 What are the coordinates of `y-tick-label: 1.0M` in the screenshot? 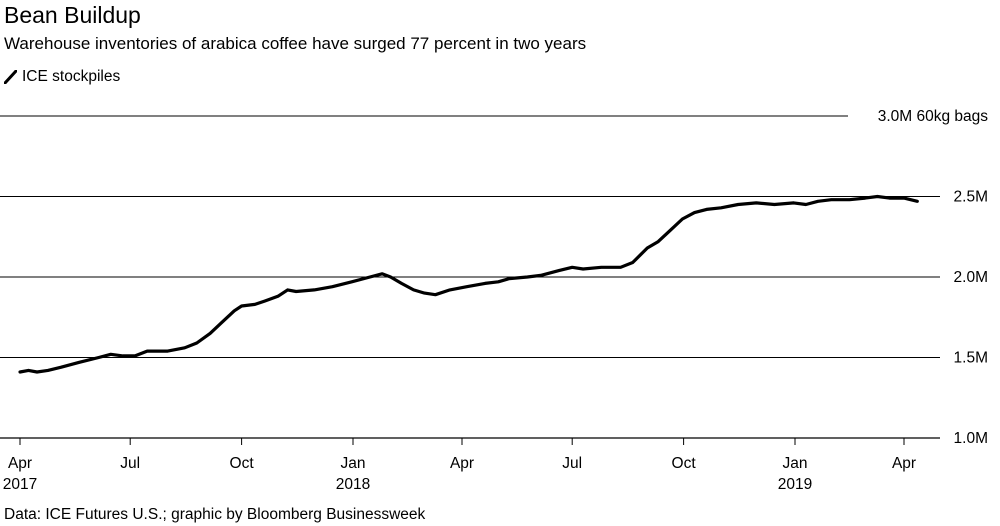 It's located at (971, 438).